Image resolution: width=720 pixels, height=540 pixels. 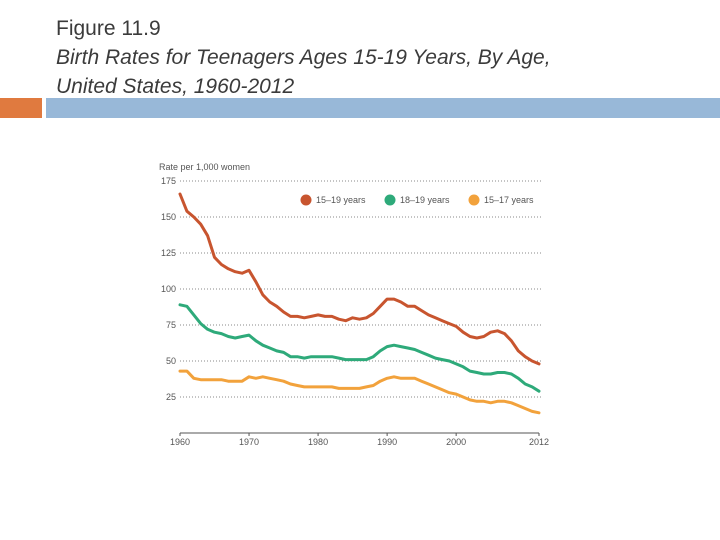 What do you see at coordinates (456, 442) in the screenshot?
I see `x-tick-label: 2000` at bounding box center [456, 442].